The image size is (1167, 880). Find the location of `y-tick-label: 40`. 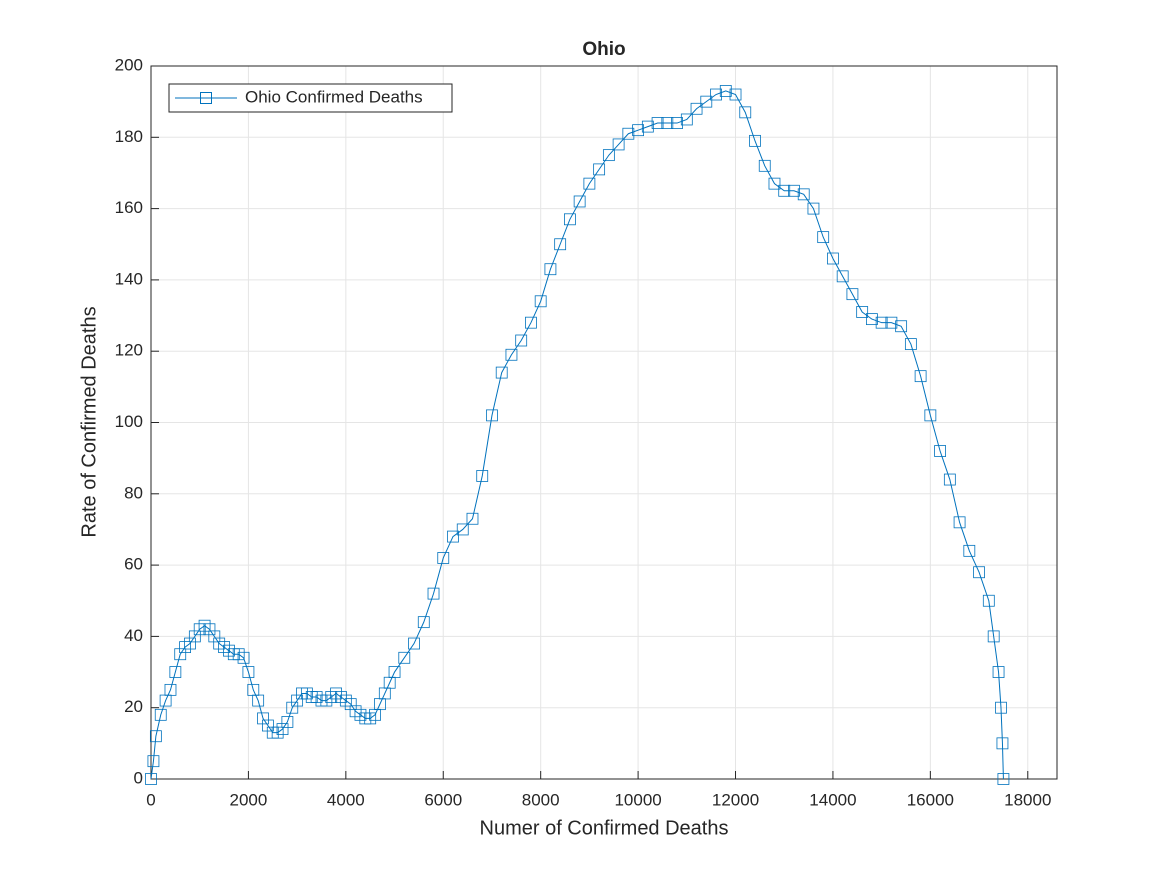

y-tick-label: 40 is located at coordinates (133, 635).